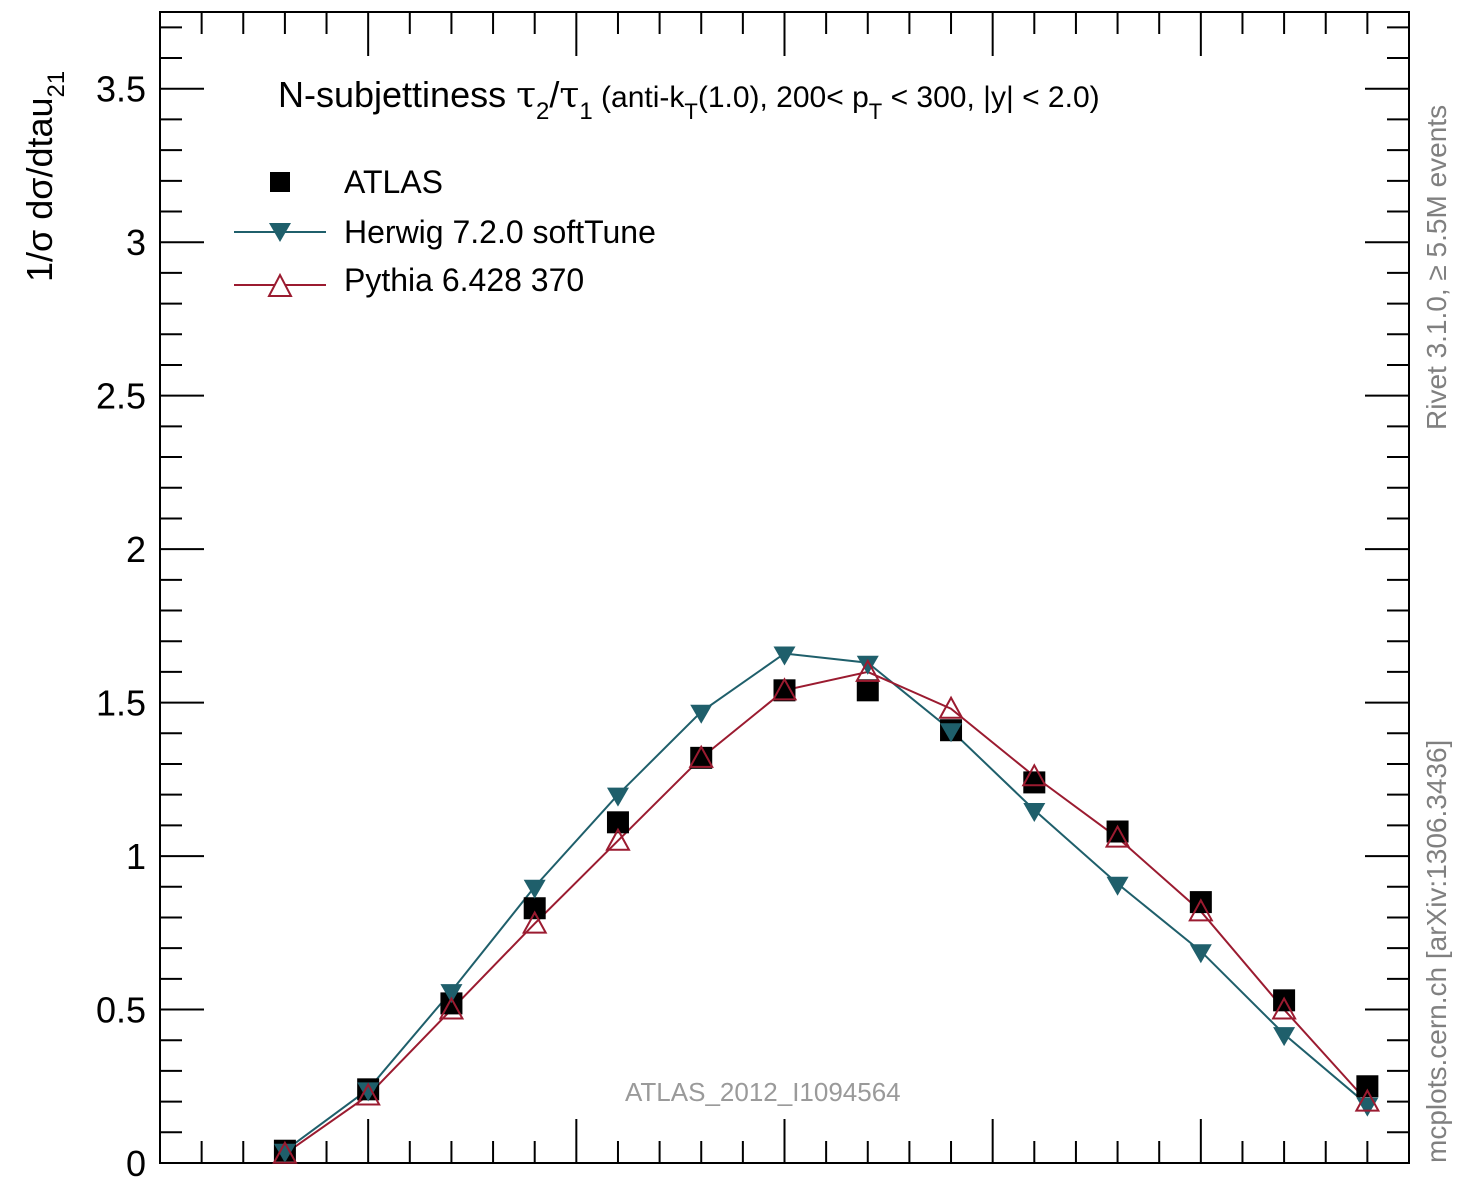 This screenshot has height=1178, width=1459. What do you see at coordinates (136, 549) in the screenshot?
I see `y-tick-label: 2` at bounding box center [136, 549].